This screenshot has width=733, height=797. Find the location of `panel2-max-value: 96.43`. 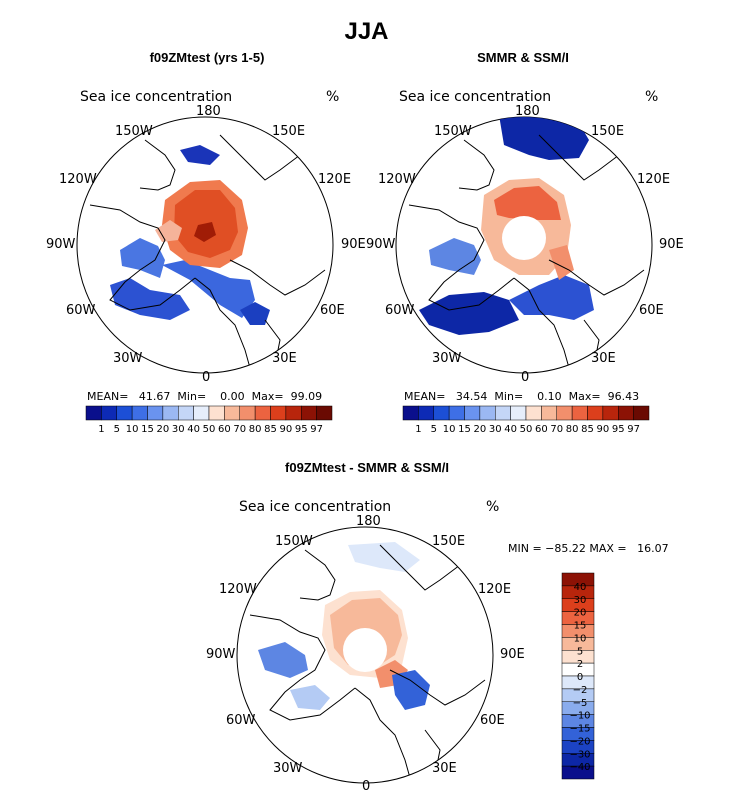

panel2-max-value: 96.43 is located at coordinates (623, 396).